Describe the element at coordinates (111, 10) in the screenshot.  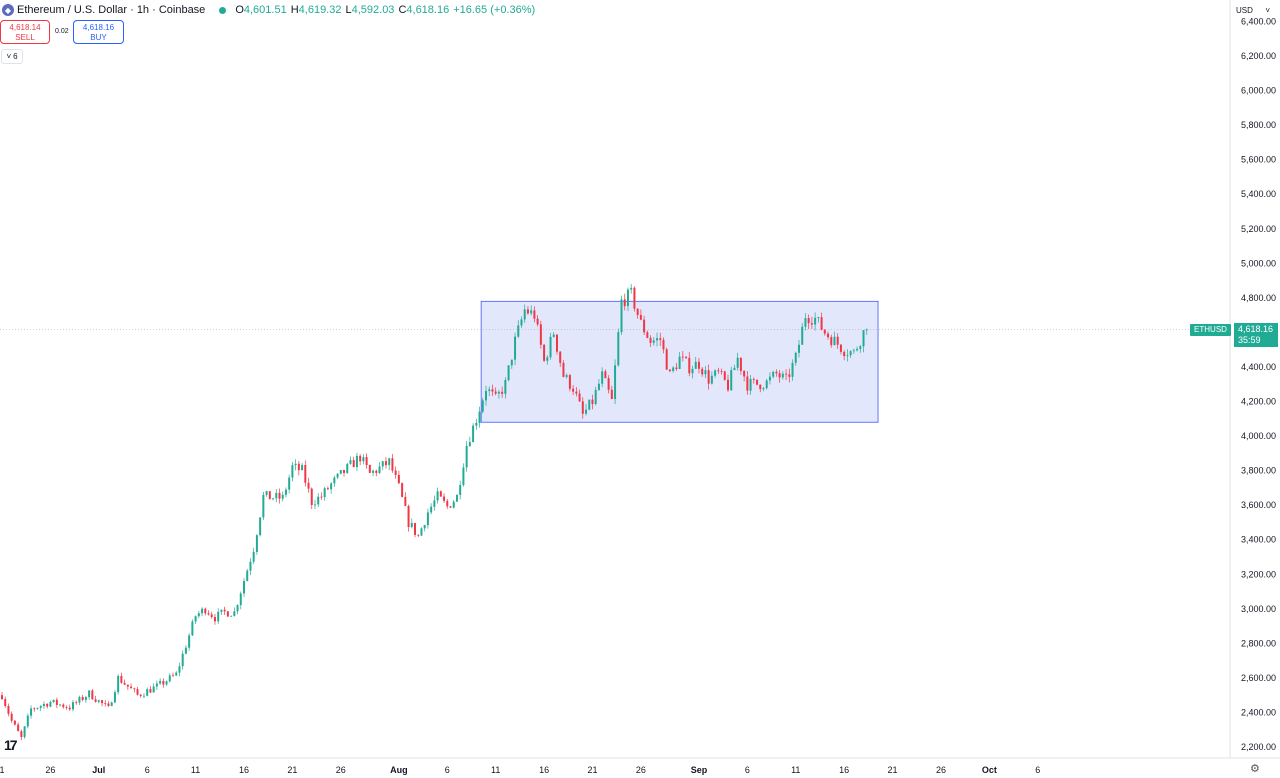
I see `symbol-title: Ethereum / U.S. Dollar · 1h · Coinbase` at that location.